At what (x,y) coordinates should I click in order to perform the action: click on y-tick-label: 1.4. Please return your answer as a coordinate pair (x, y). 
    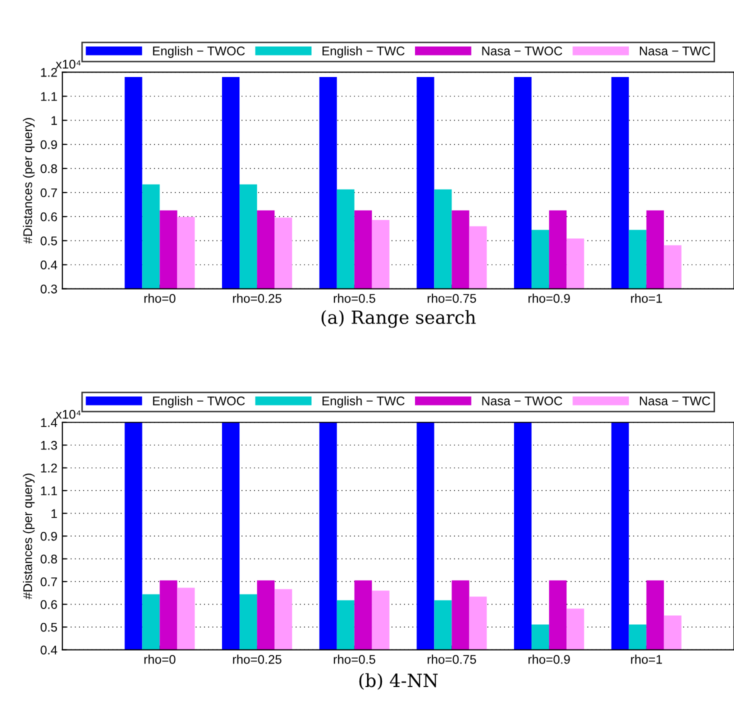
    Looking at the image, I should click on (49, 422).